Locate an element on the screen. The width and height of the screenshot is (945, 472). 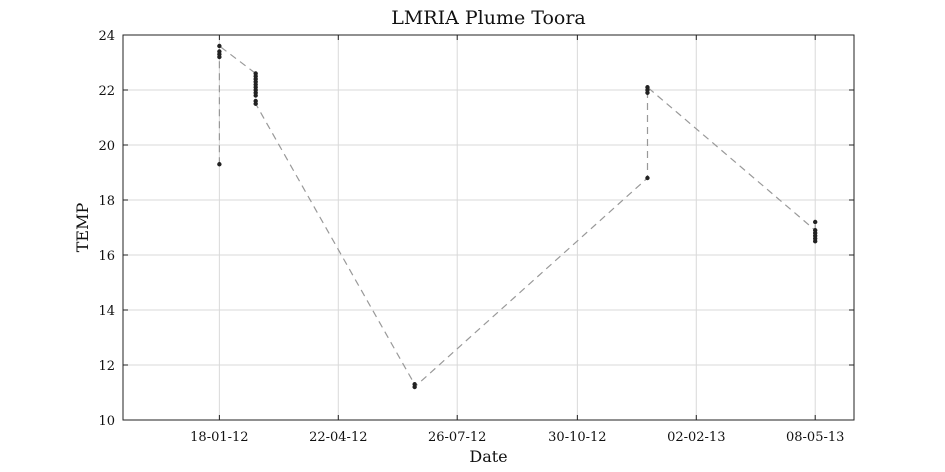
x-tick-label: 18-01-12 is located at coordinates (219, 437).